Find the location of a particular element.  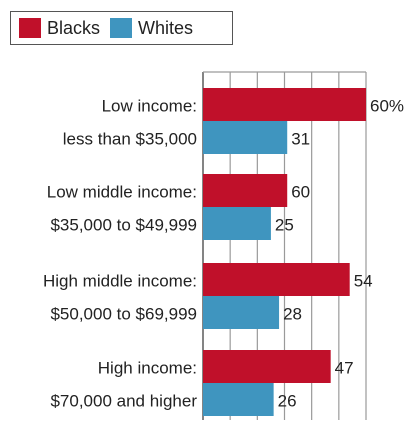

legend-label-blacks: Blacks is located at coordinates (74, 27).